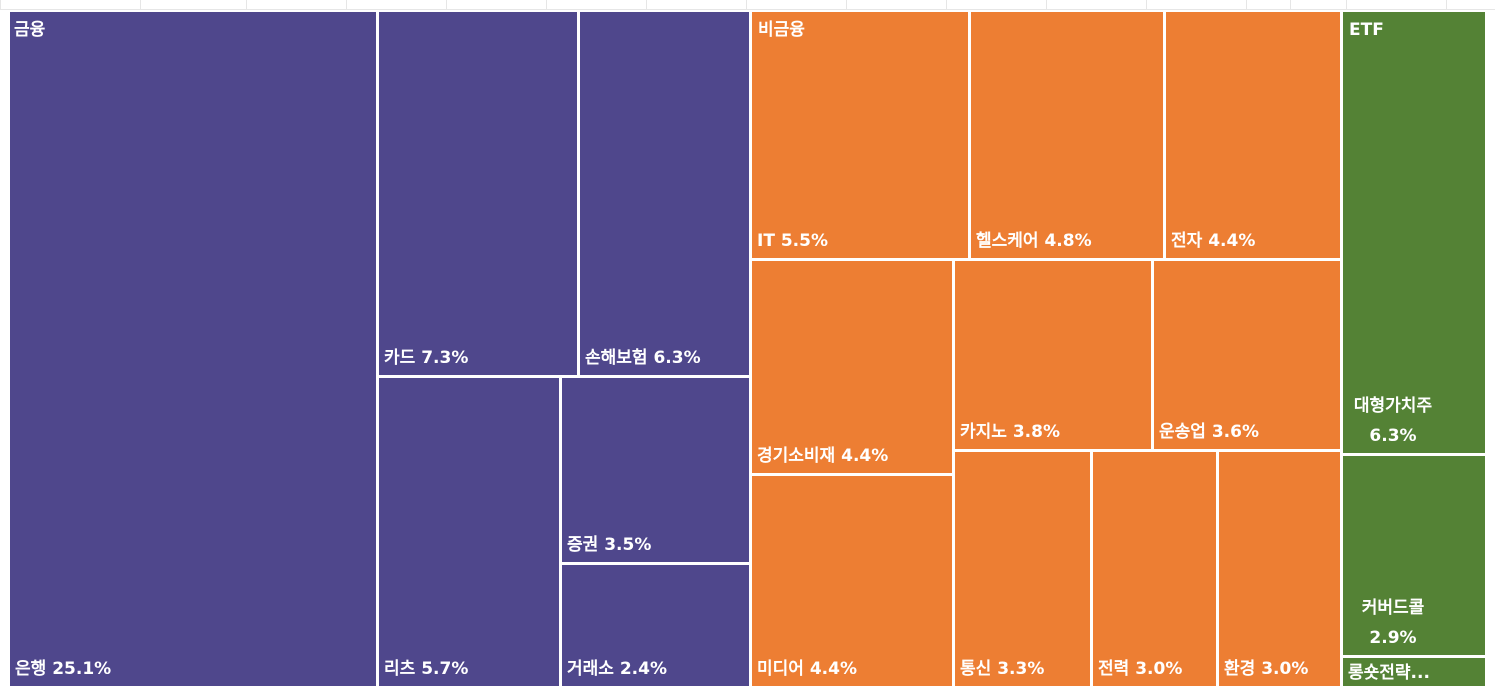 The height and width of the screenshot is (691, 1495). What do you see at coordinates (852, 367) in the screenshot?
I see `treemap-tile: 경기소비재 4.4%` at bounding box center [852, 367].